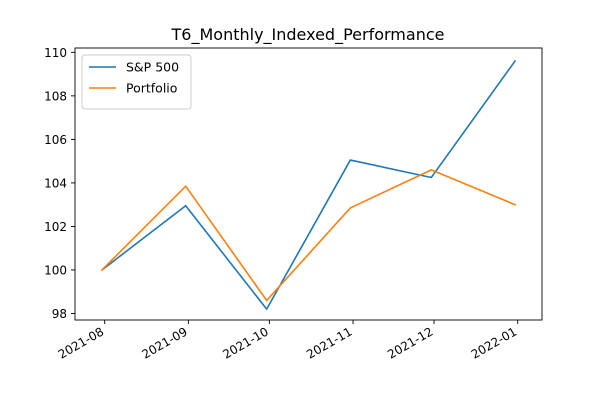 The width and height of the screenshot is (600, 400). What do you see at coordinates (55, 183) in the screenshot?
I see `y-tick-label: 104` at bounding box center [55, 183].